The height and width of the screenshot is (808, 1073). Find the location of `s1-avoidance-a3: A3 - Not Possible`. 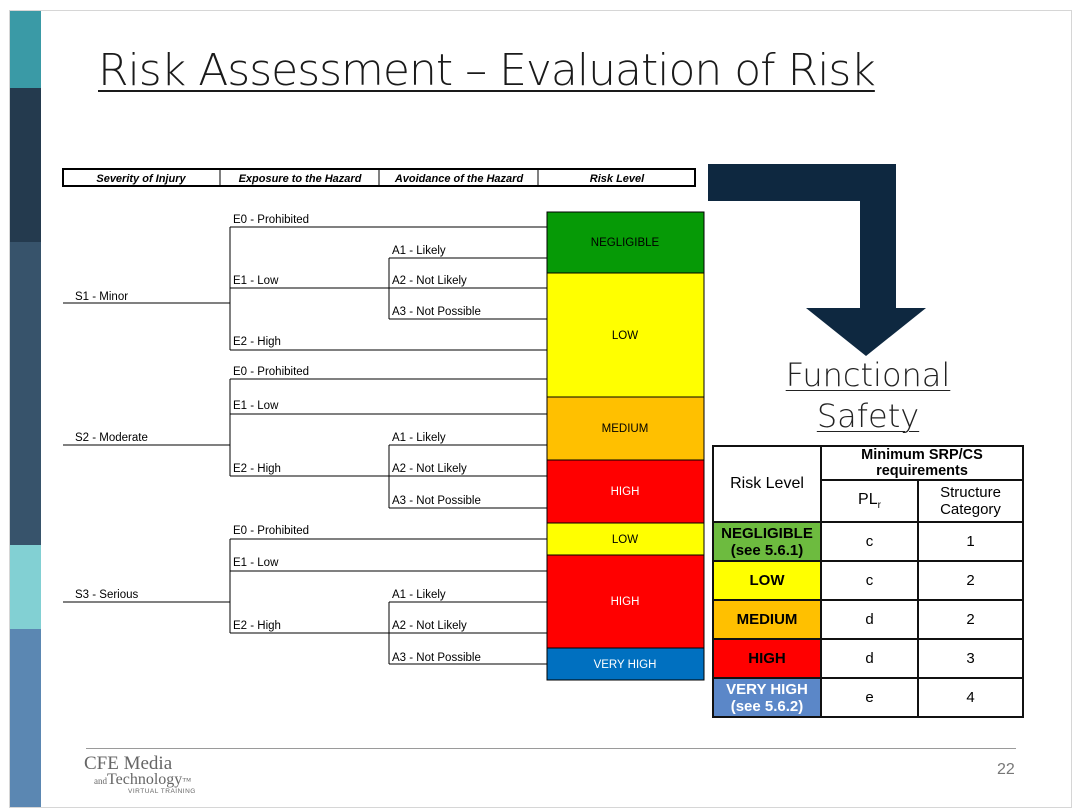

s1-avoidance-a3: A3 - Not Possible is located at coordinates (436, 312).